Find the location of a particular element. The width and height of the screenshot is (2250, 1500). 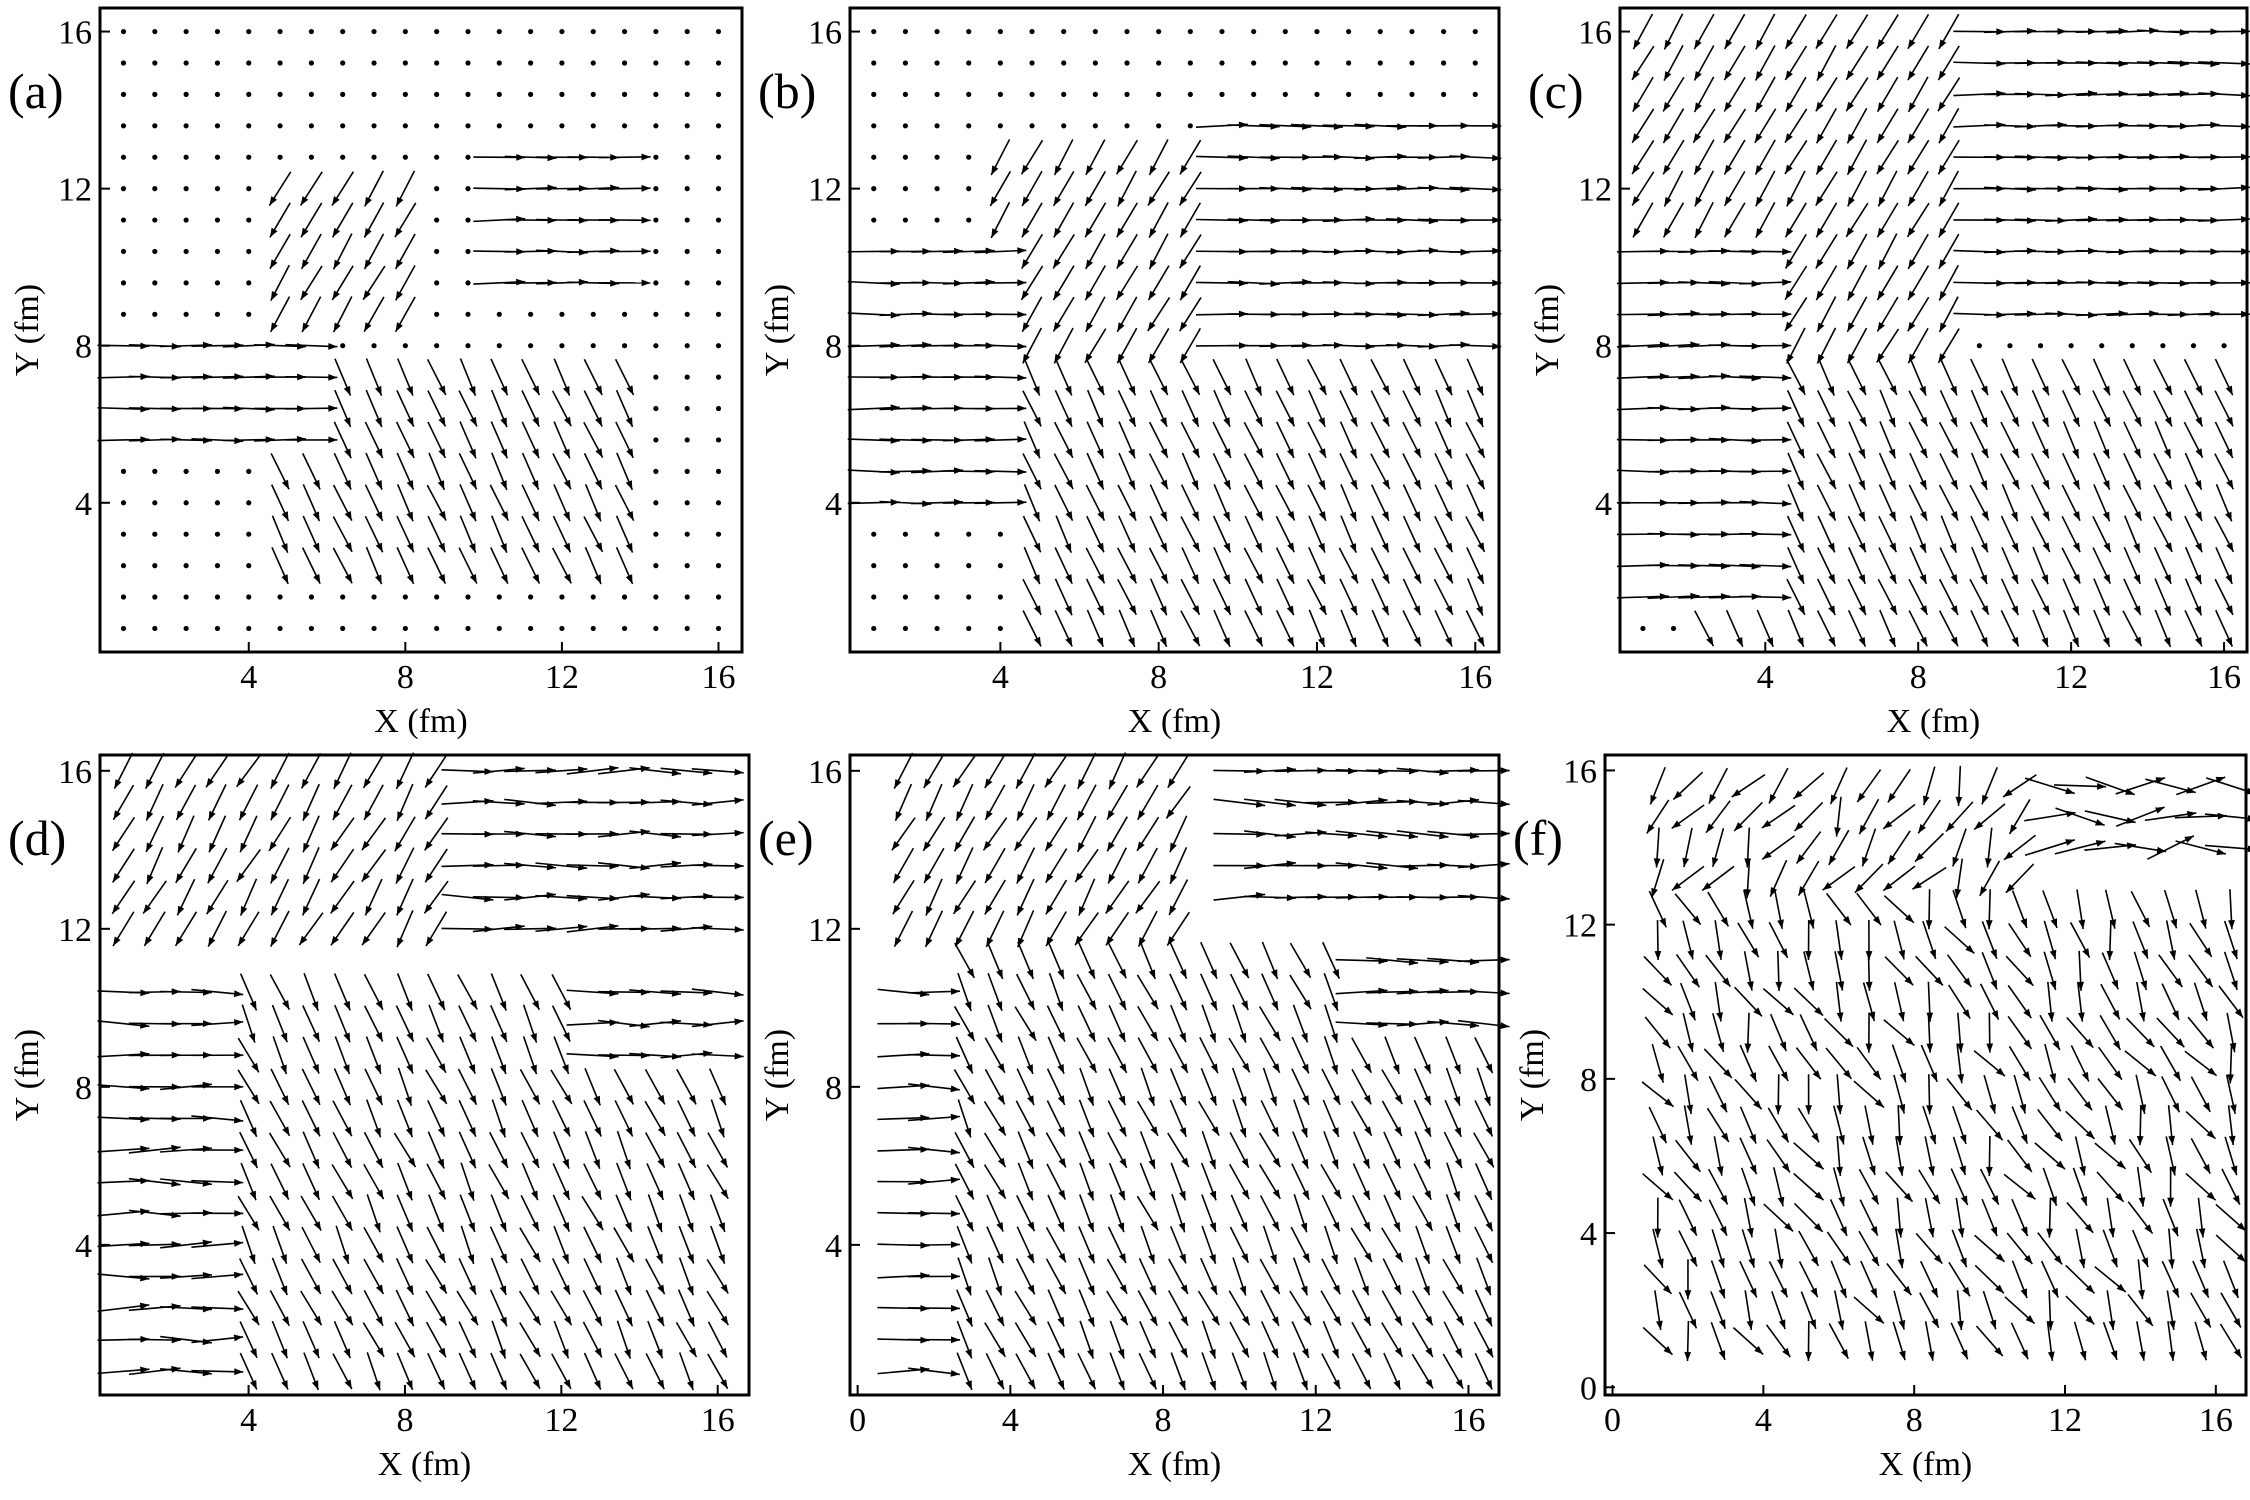

y-tick-label: 16 is located at coordinates (75, 772).